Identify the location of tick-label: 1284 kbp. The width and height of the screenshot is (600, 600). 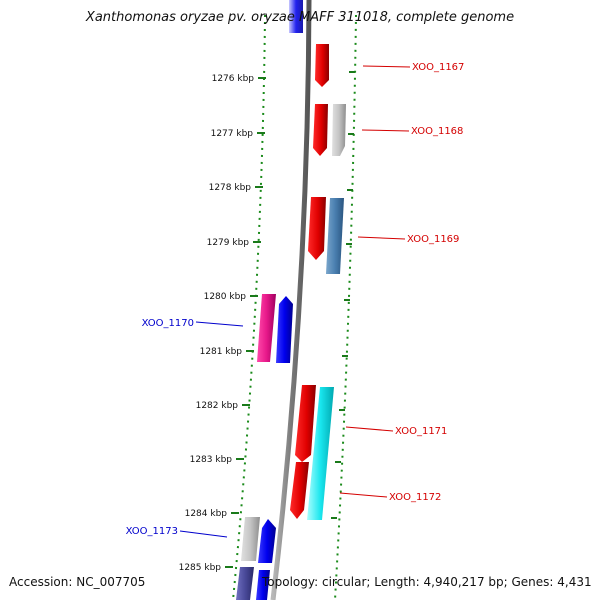
(206, 514).